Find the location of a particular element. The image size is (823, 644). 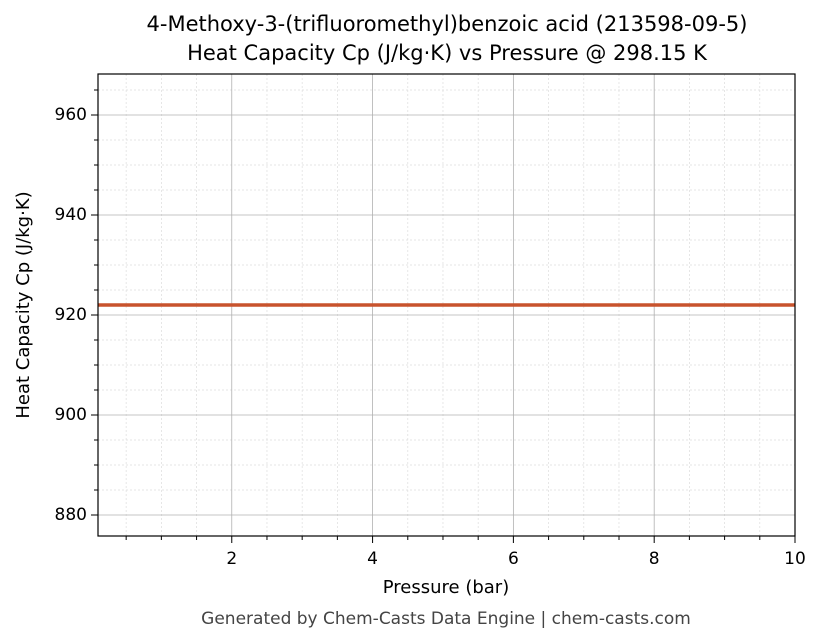

x-tick-label: 6 is located at coordinates (513, 559).